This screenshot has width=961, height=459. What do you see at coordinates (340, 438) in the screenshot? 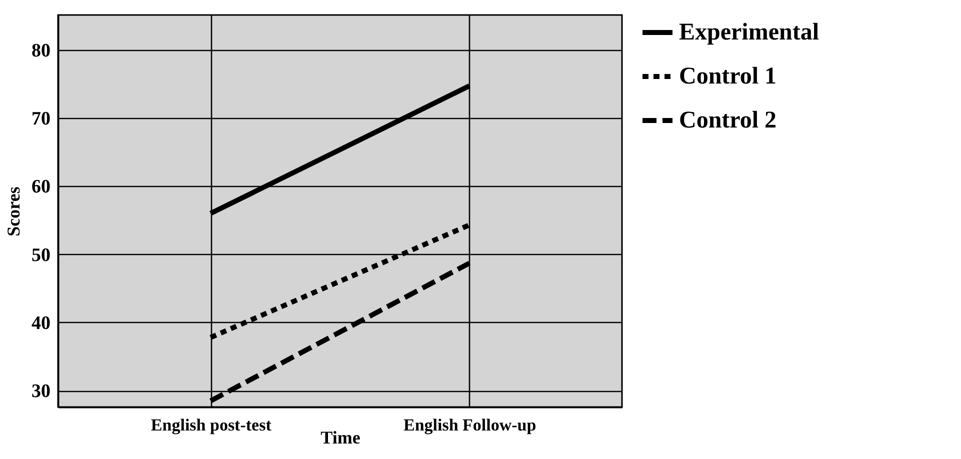
I see `x-axis-title: Time` at bounding box center [340, 438].